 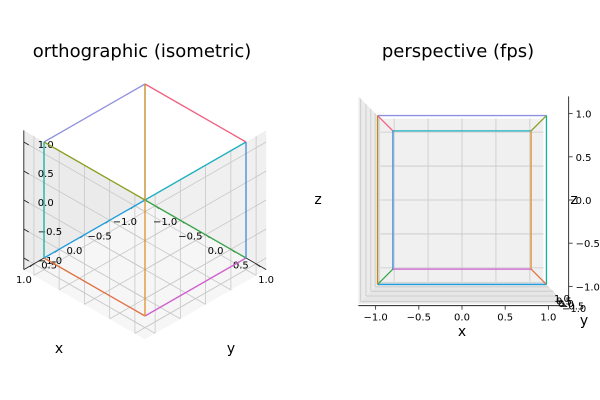 I want to click on persp-z-label: z, so click(x=573, y=200).